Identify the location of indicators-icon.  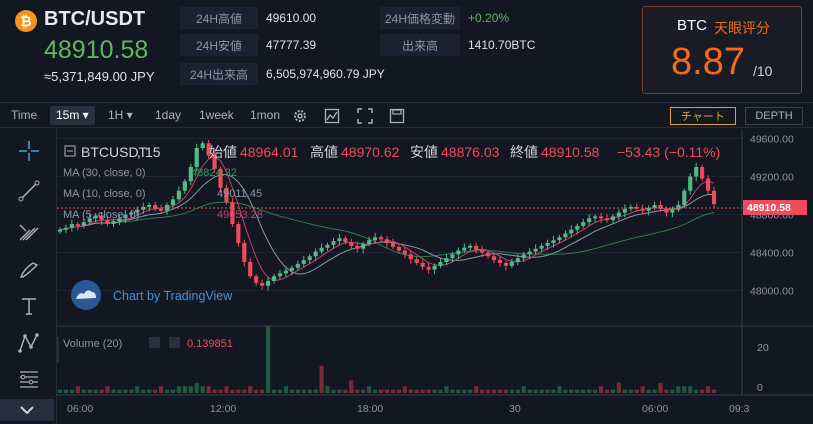
(332, 116).